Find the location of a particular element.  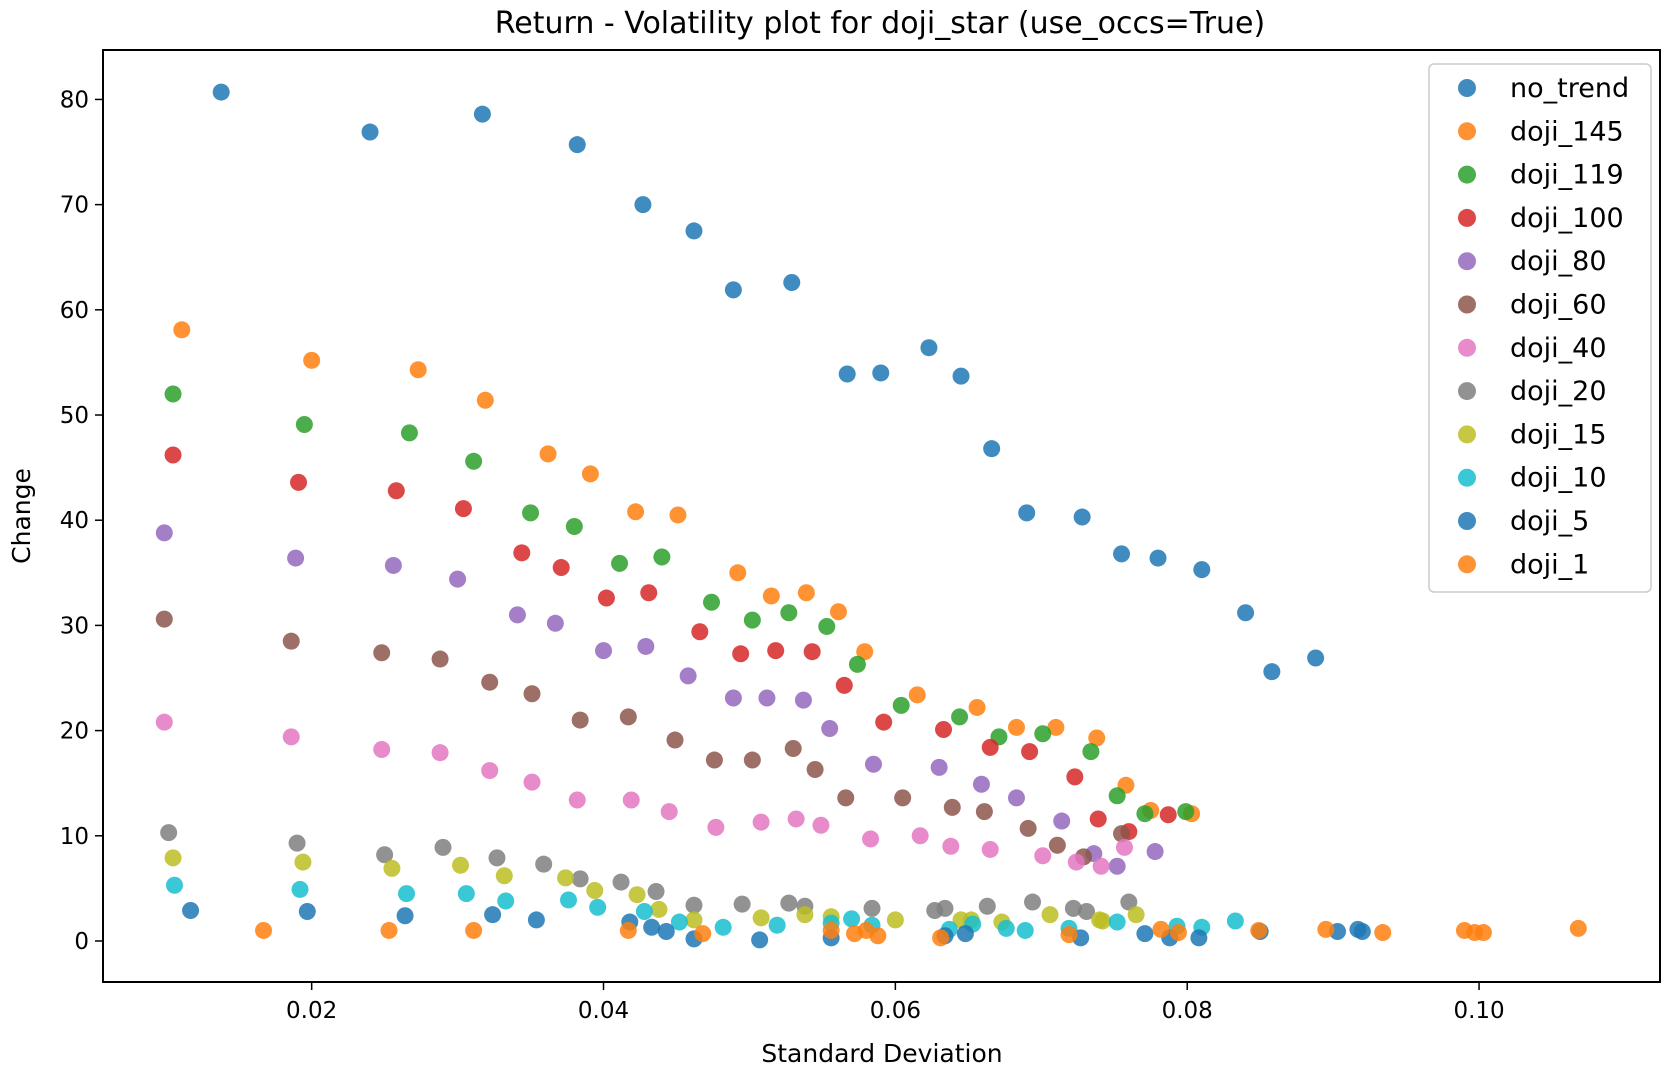

legend-frame is located at coordinates (1540, 328).